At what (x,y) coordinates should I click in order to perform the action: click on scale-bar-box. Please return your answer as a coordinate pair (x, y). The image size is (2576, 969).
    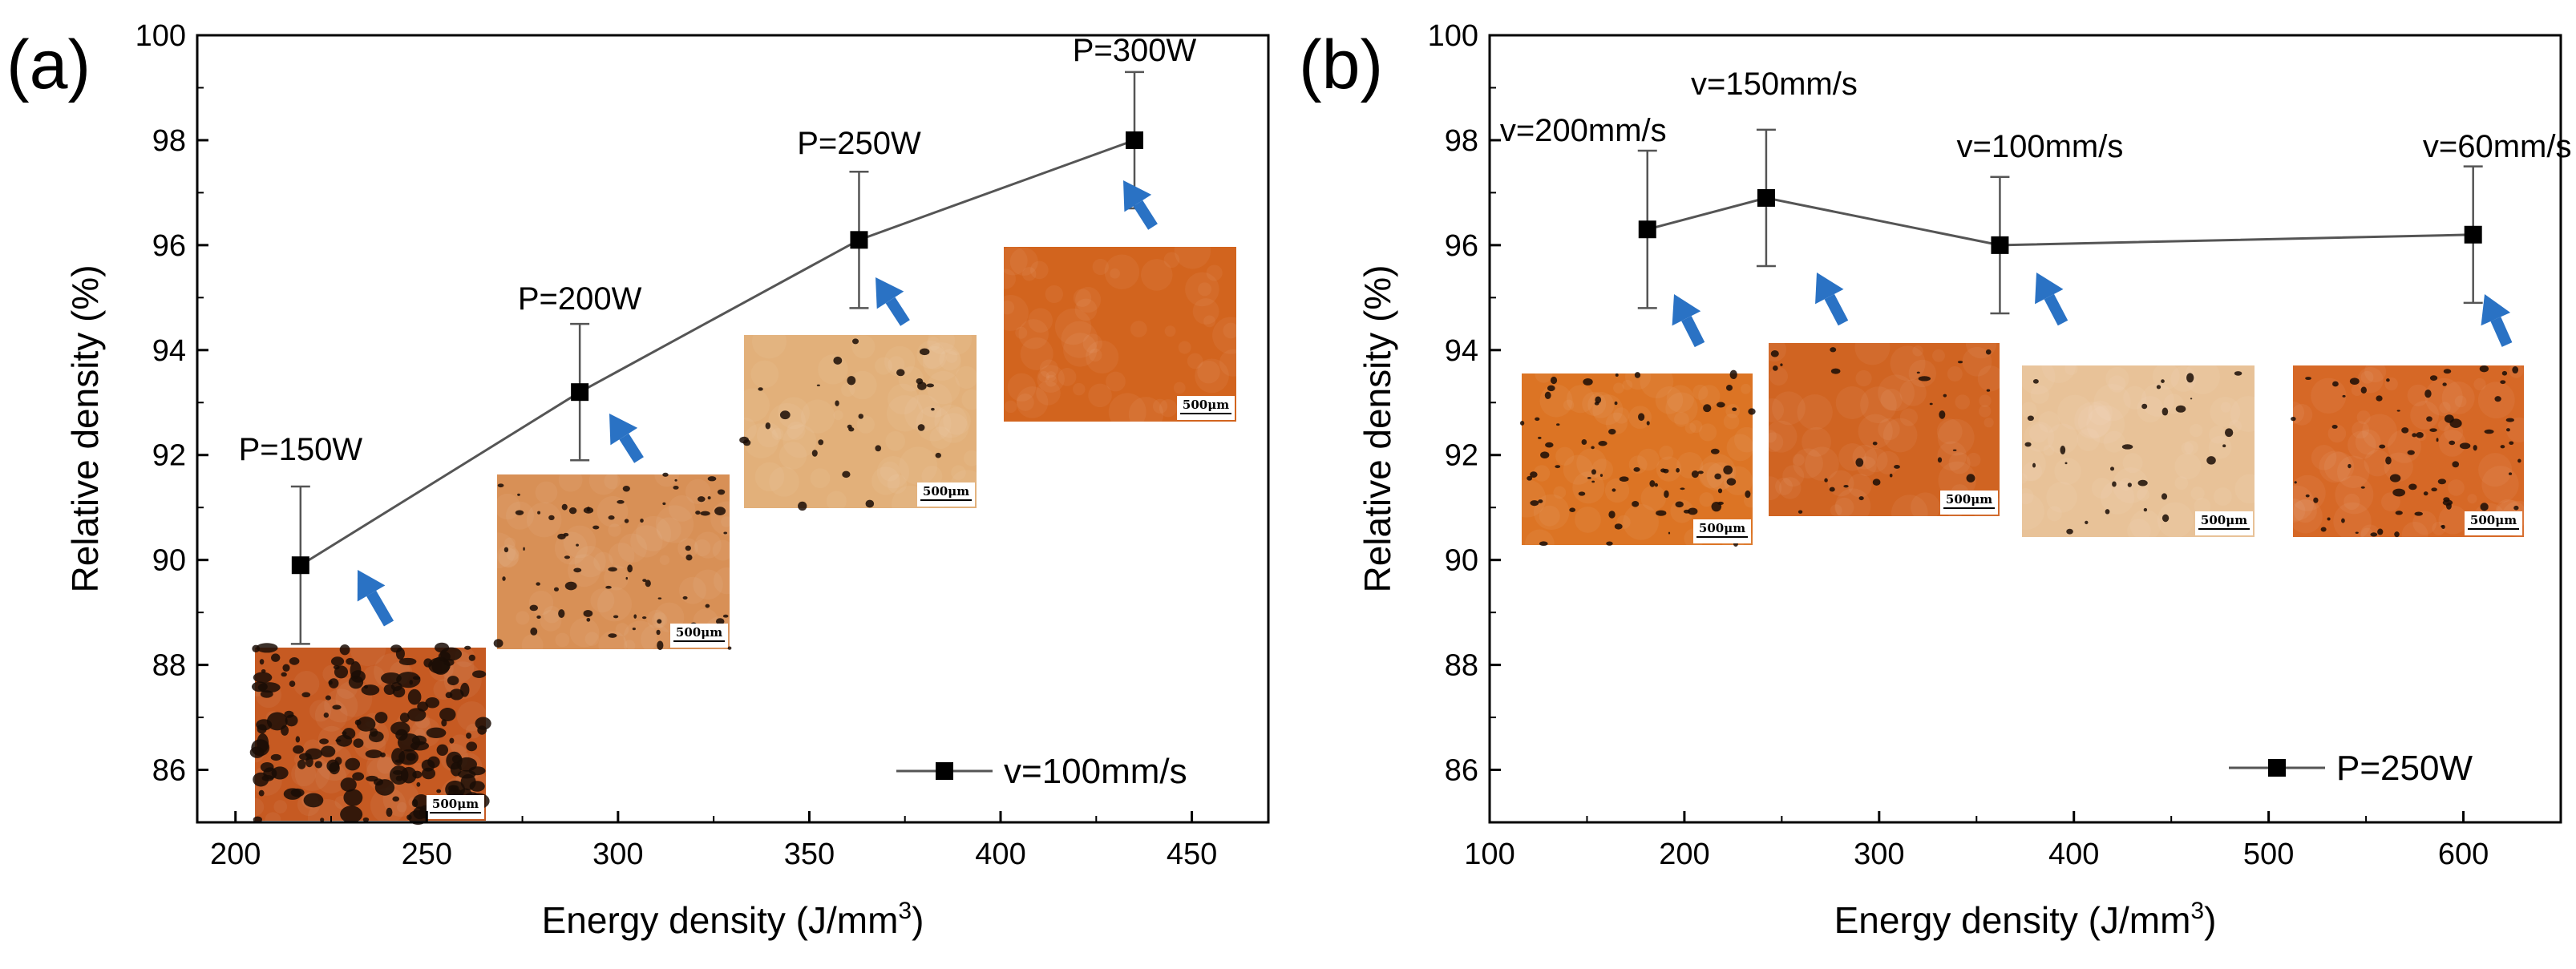
    Looking at the image, I should click on (946, 494).